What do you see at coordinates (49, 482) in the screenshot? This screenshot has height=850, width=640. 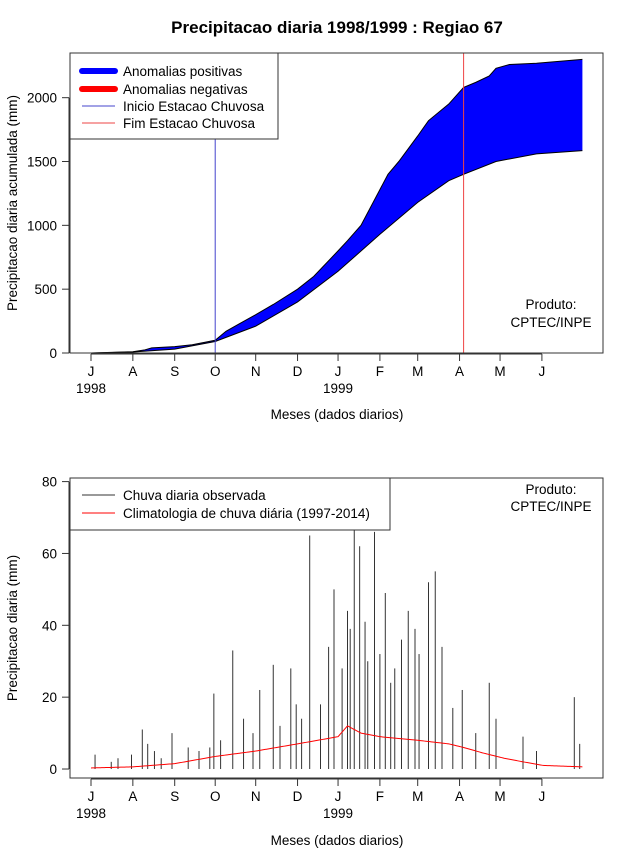 I see `y-tick-label: 80` at bounding box center [49, 482].